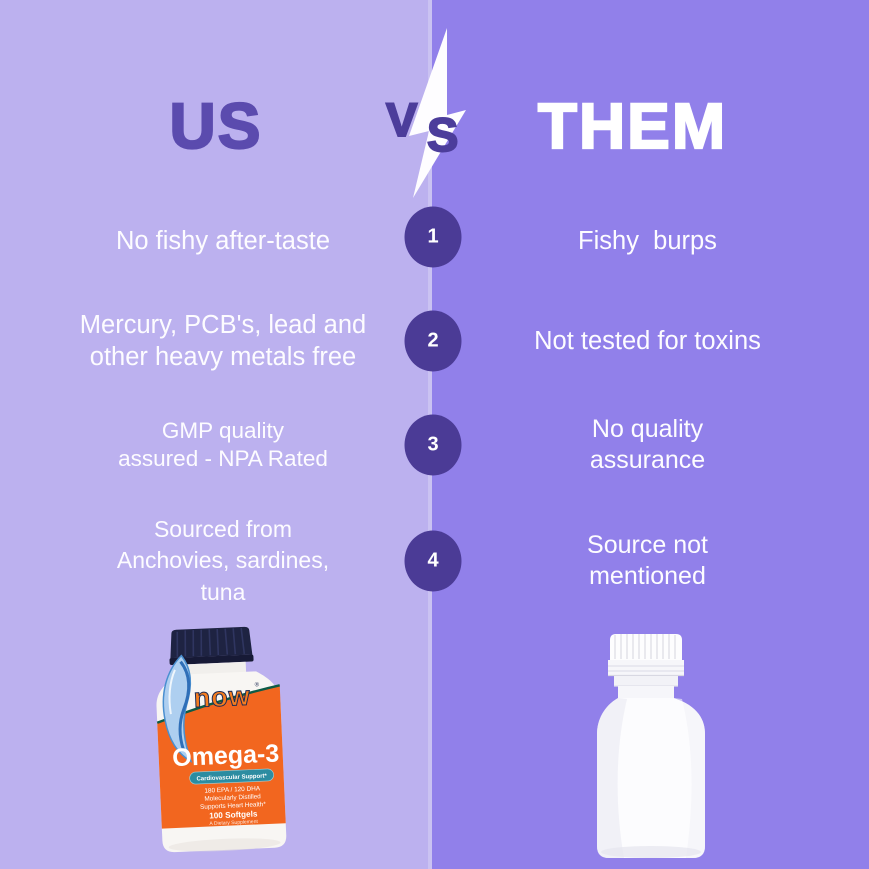 The image size is (869, 869). What do you see at coordinates (632, 126) in the screenshot?
I see `them-title: THEM` at bounding box center [632, 126].